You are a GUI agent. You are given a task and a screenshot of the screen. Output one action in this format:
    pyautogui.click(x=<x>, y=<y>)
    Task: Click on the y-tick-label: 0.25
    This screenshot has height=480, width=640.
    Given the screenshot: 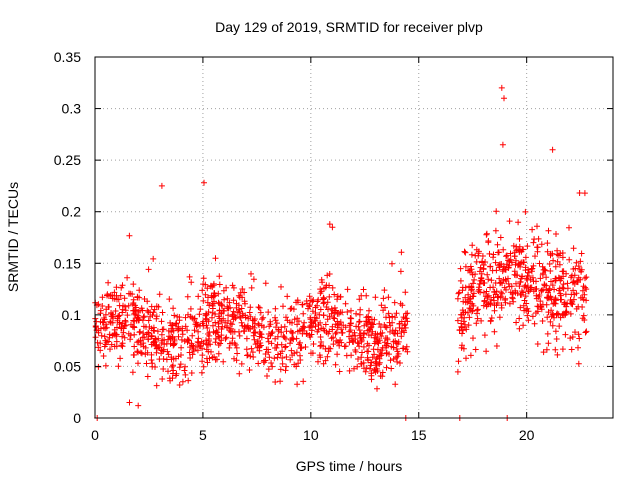 What is the action you would take?
    pyautogui.click(x=67, y=160)
    